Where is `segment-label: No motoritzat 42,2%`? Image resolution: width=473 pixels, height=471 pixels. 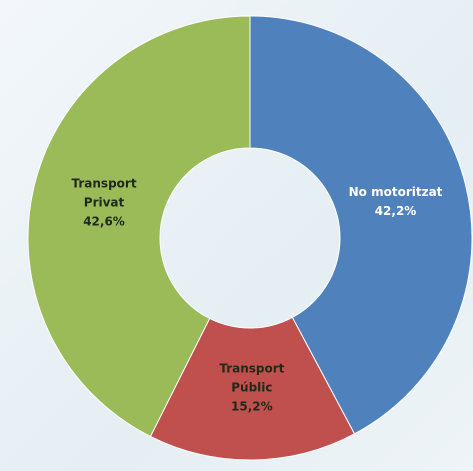
segment-label: No motoritzat 42,2% is located at coordinates (396, 202).